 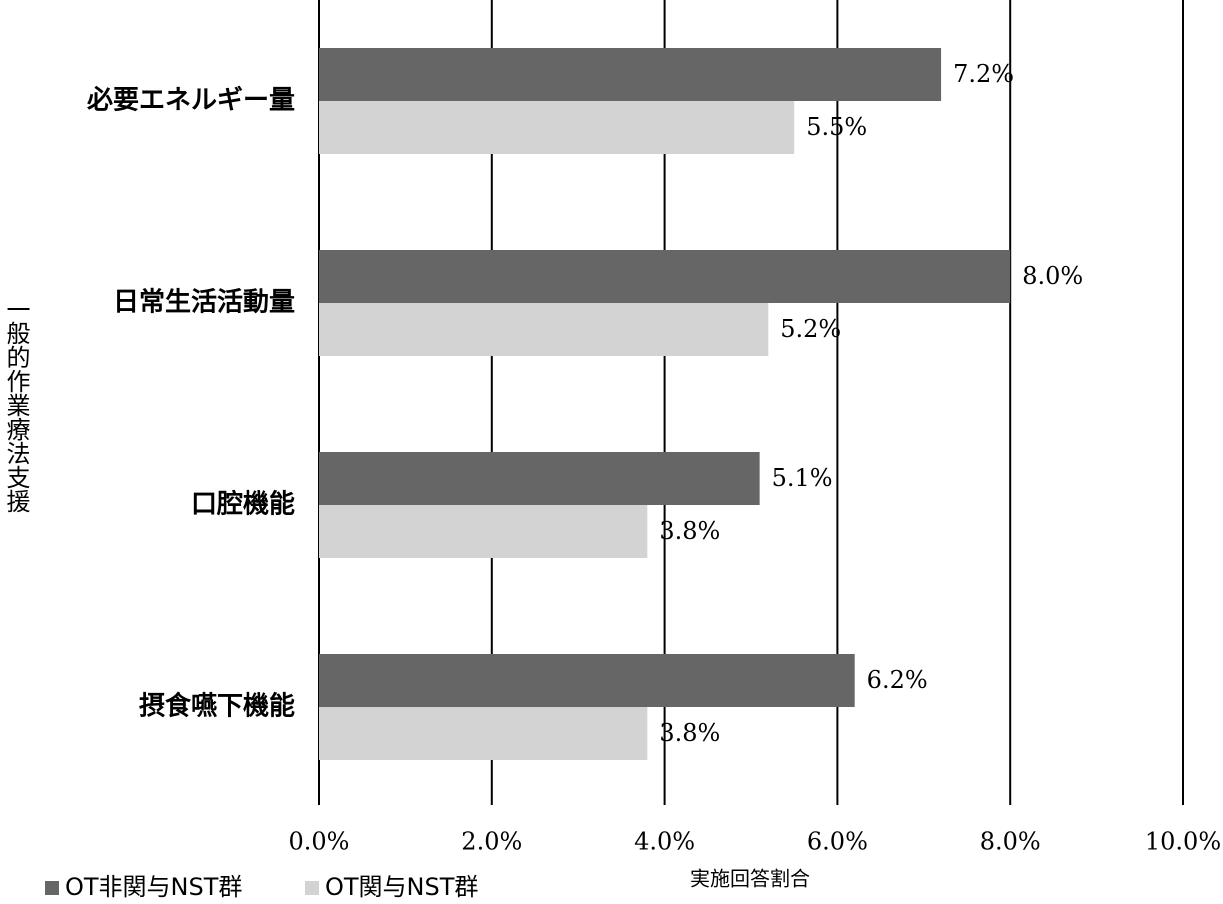 I want to click on x-axis-label: 実施回答割合, so click(x=750, y=879).